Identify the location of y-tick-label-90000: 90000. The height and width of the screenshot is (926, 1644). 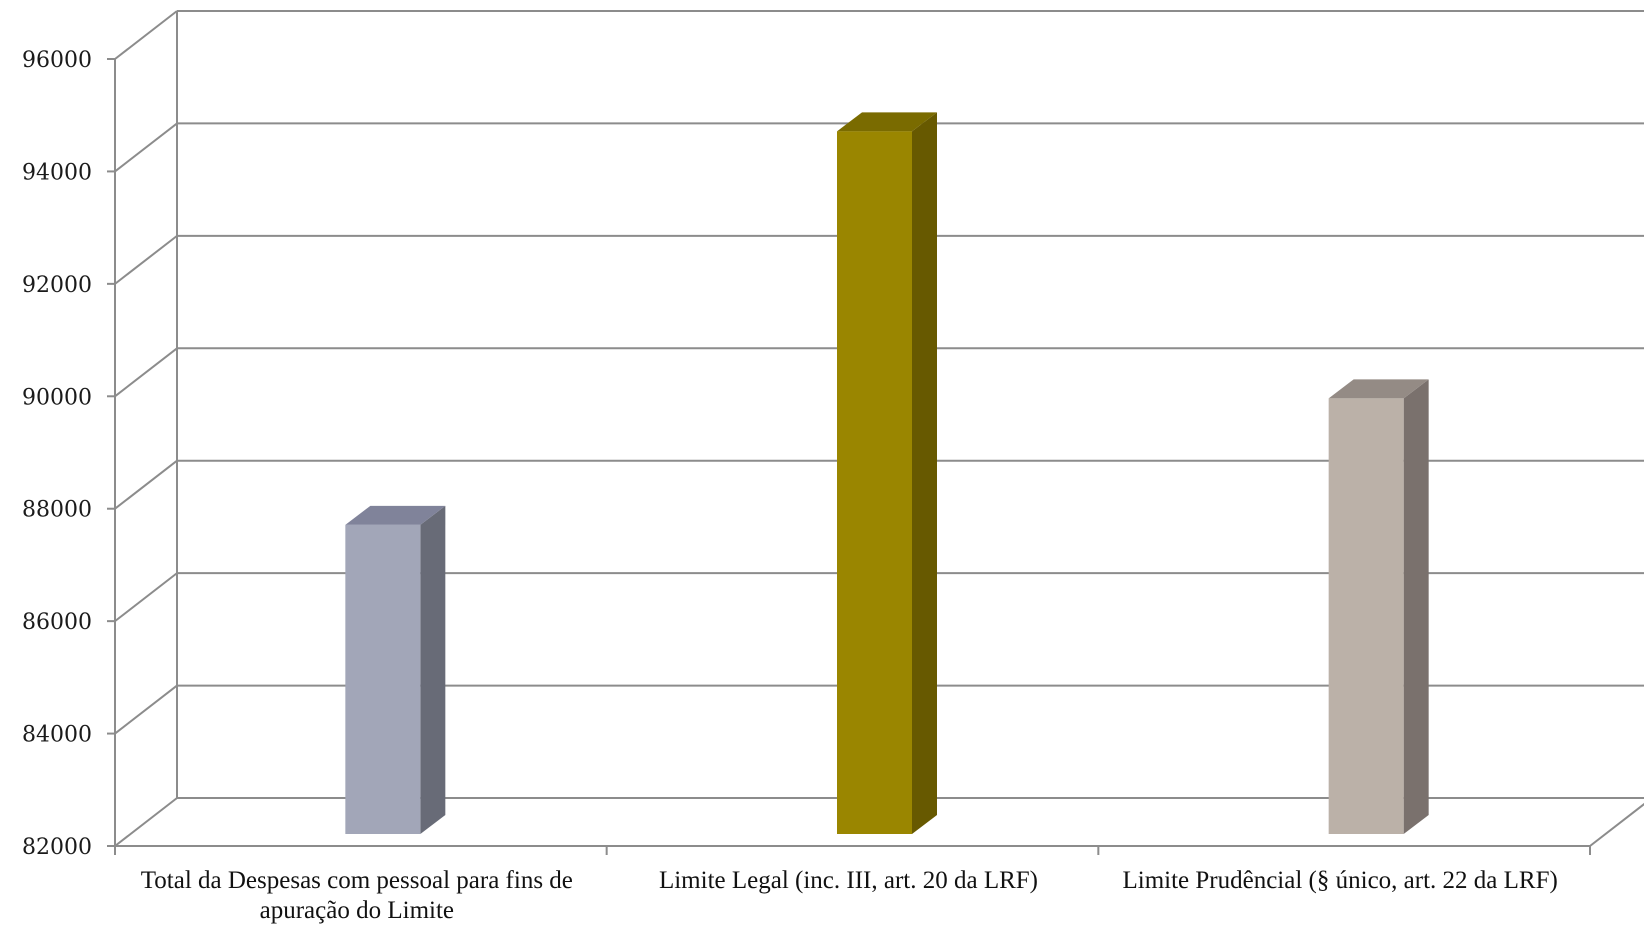
(57, 397).